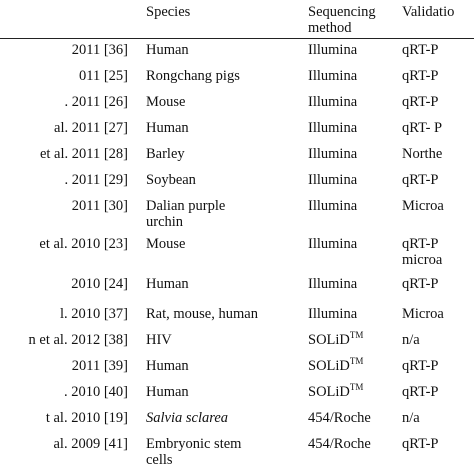  I want to click on species-cell: Barley, so click(165, 154).